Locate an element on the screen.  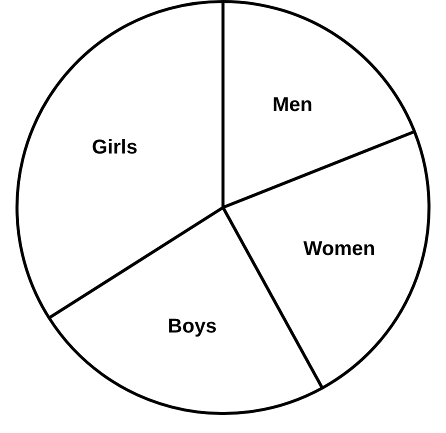
slice-label: Girls is located at coordinates (115, 147).